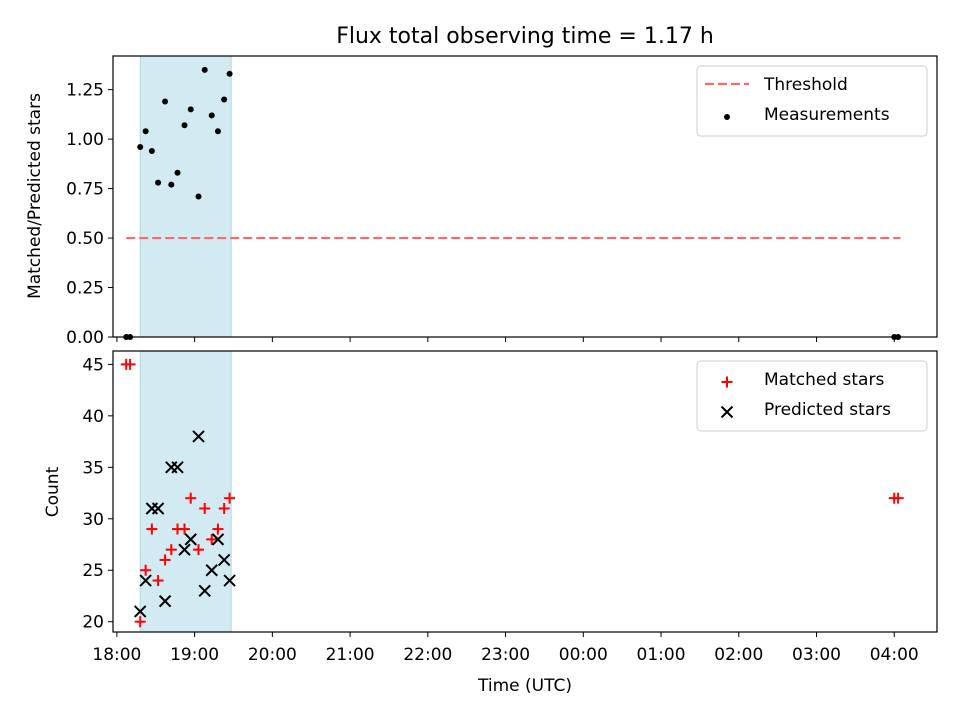 The height and width of the screenshot is (720, 960). What do you see at coordinates (93, 571) in the screenshot?
I see `bottom-y-tick-label: 25` at bounding box center [93, 571].